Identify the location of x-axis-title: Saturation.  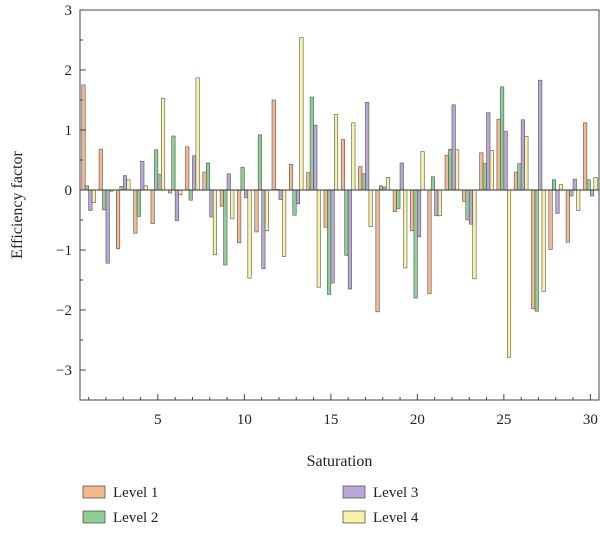
(340, 461).